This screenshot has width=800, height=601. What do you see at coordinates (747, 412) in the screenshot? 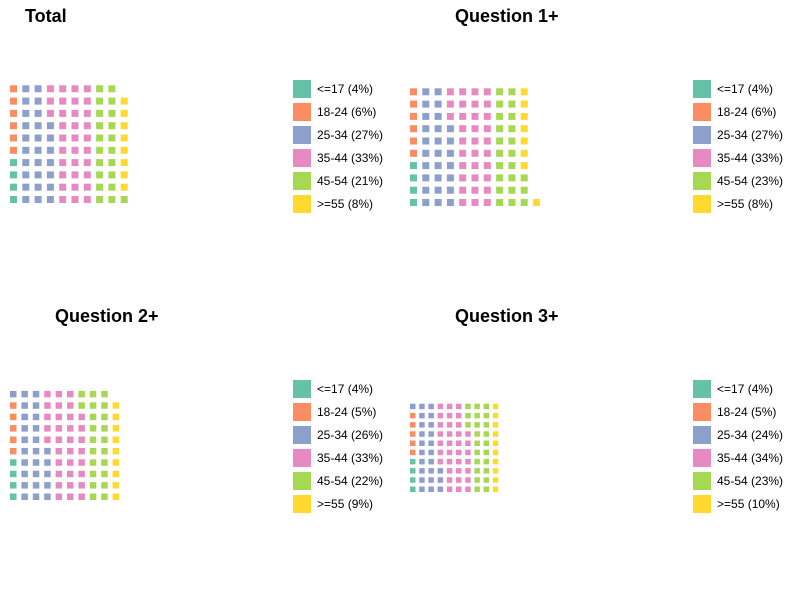
I see `legend-label: 18-24 (5%)` at bounding box center [747, 412].